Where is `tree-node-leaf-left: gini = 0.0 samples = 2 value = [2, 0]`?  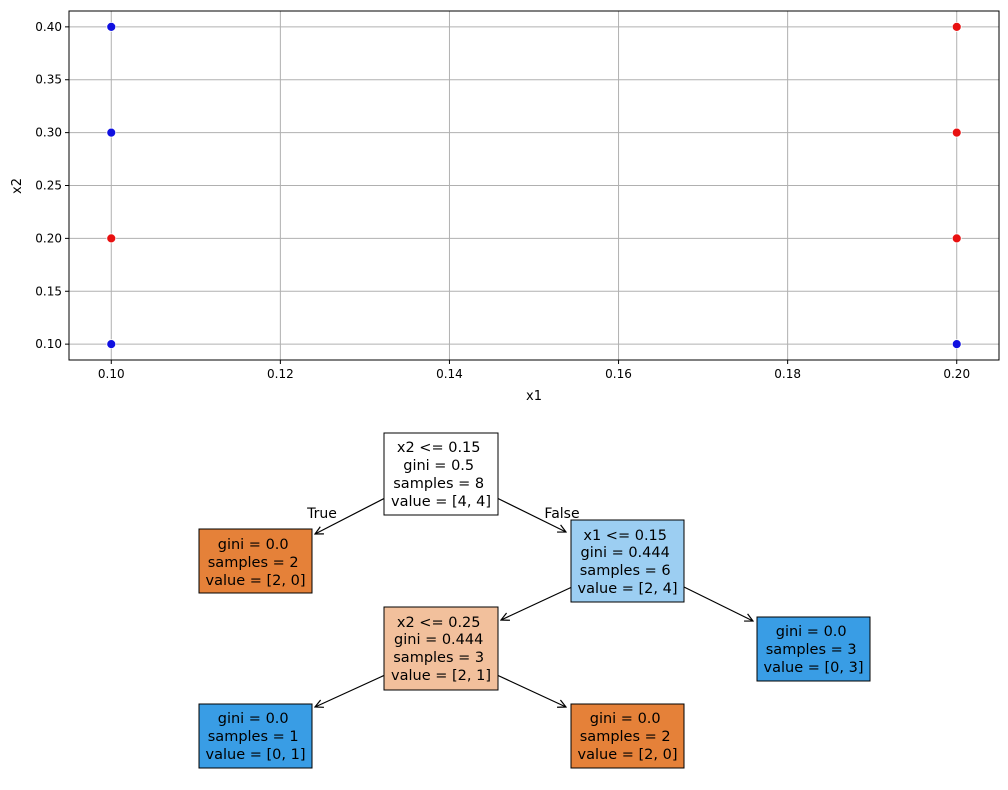
tree-node-leaf-left: gini = 0.0 samples = 2 value = [2, 0] is located at coordinates (255, 561).